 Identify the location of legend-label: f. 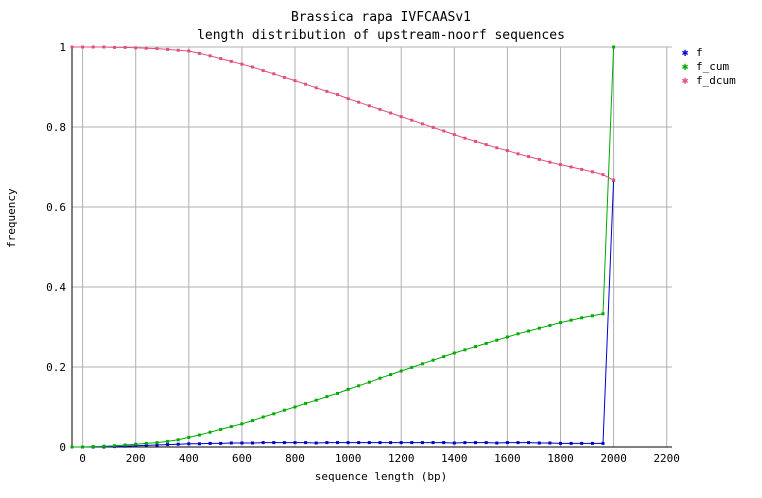
(699, 52).